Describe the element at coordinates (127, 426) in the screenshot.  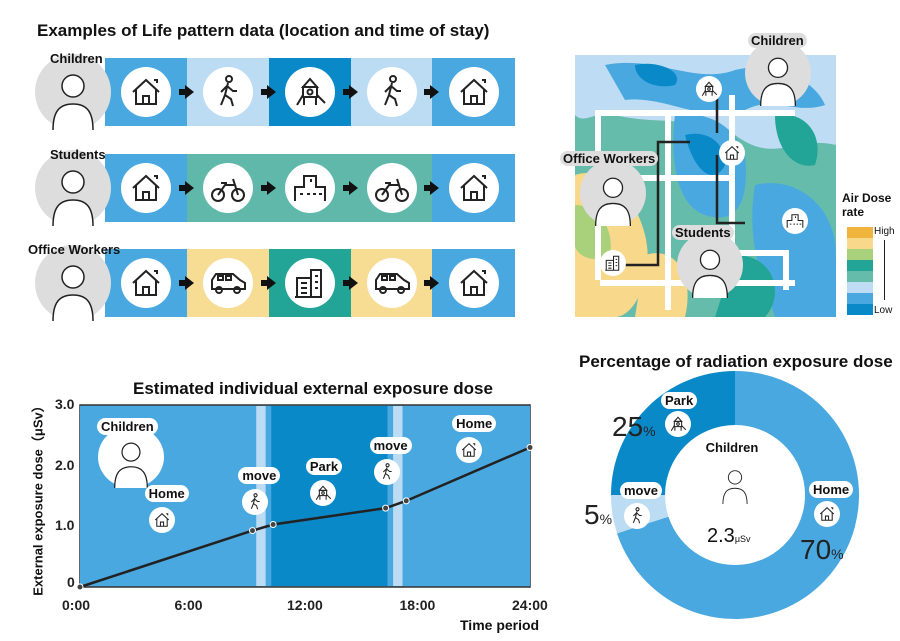
I see `chart-annotation: Children` at that location.